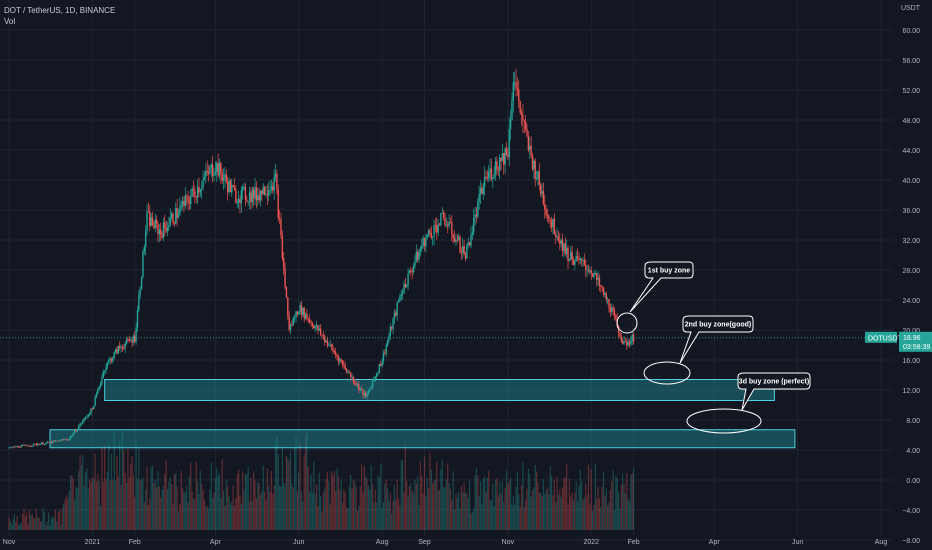  I want to click on callout-label: 3d buy zone (perfect), so click(774, 382).